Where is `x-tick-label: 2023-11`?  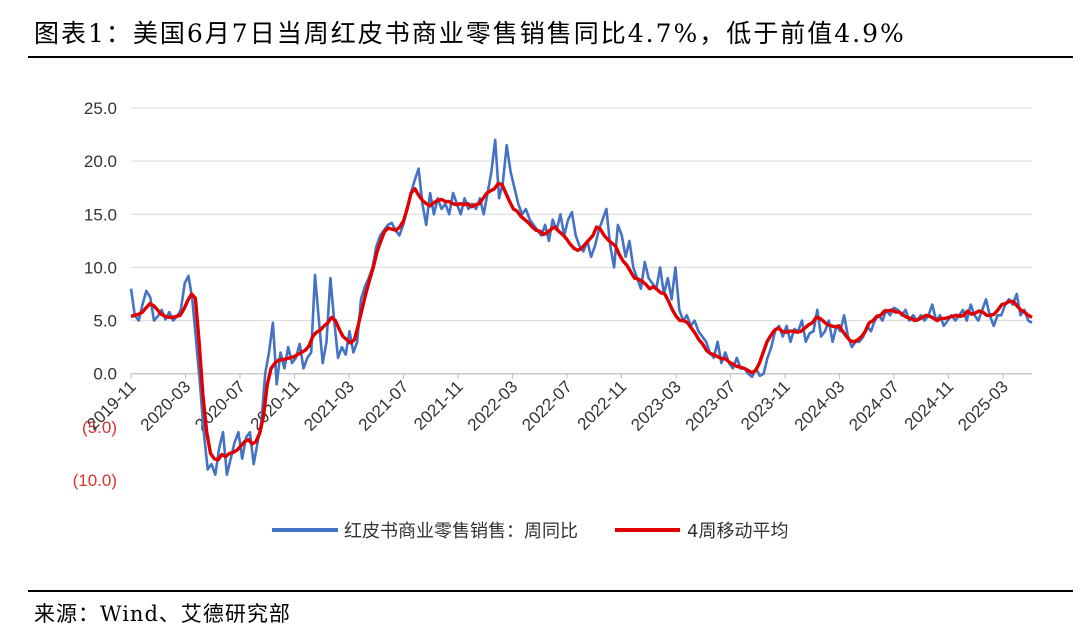
x-tick-label: 2023-11 is located at coordinates (765, 405).